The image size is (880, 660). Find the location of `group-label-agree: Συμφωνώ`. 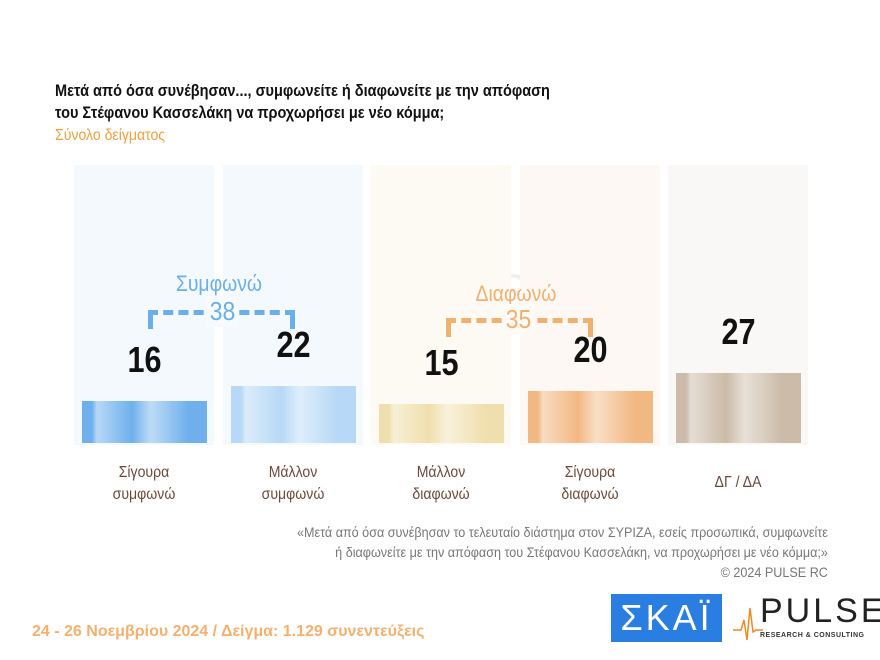

group-label-agree: Συμφωνώ is located at coordinates (219, 283).